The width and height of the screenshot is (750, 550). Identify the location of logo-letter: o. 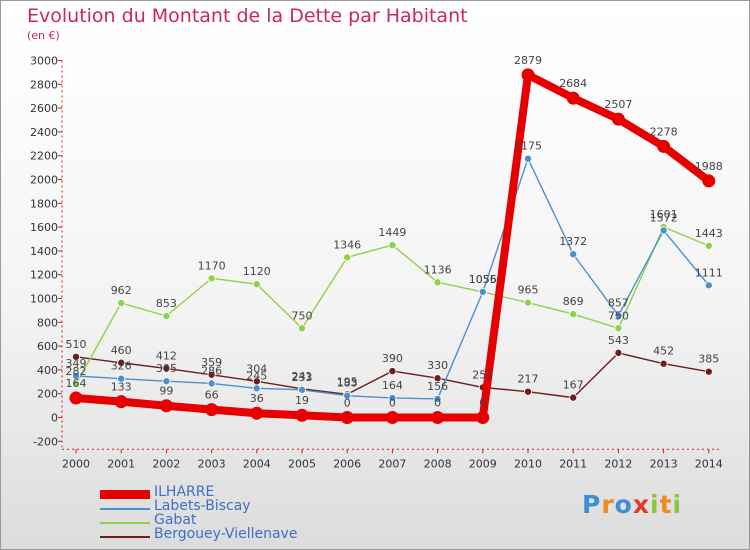
(623, 504).